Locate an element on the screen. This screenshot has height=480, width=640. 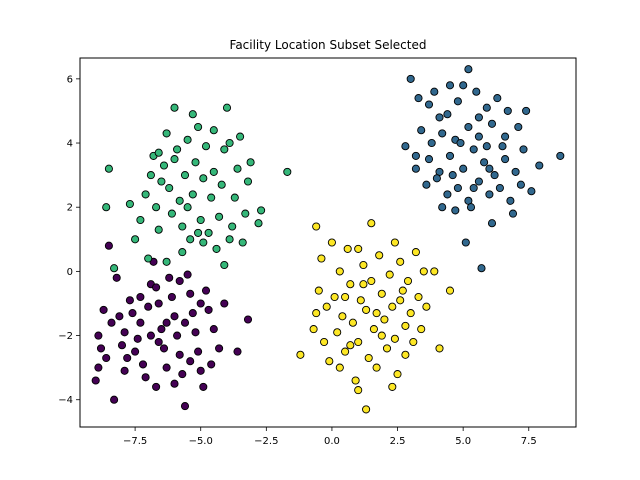
y-tick-label: 6 is located at coordinates (70, 79).